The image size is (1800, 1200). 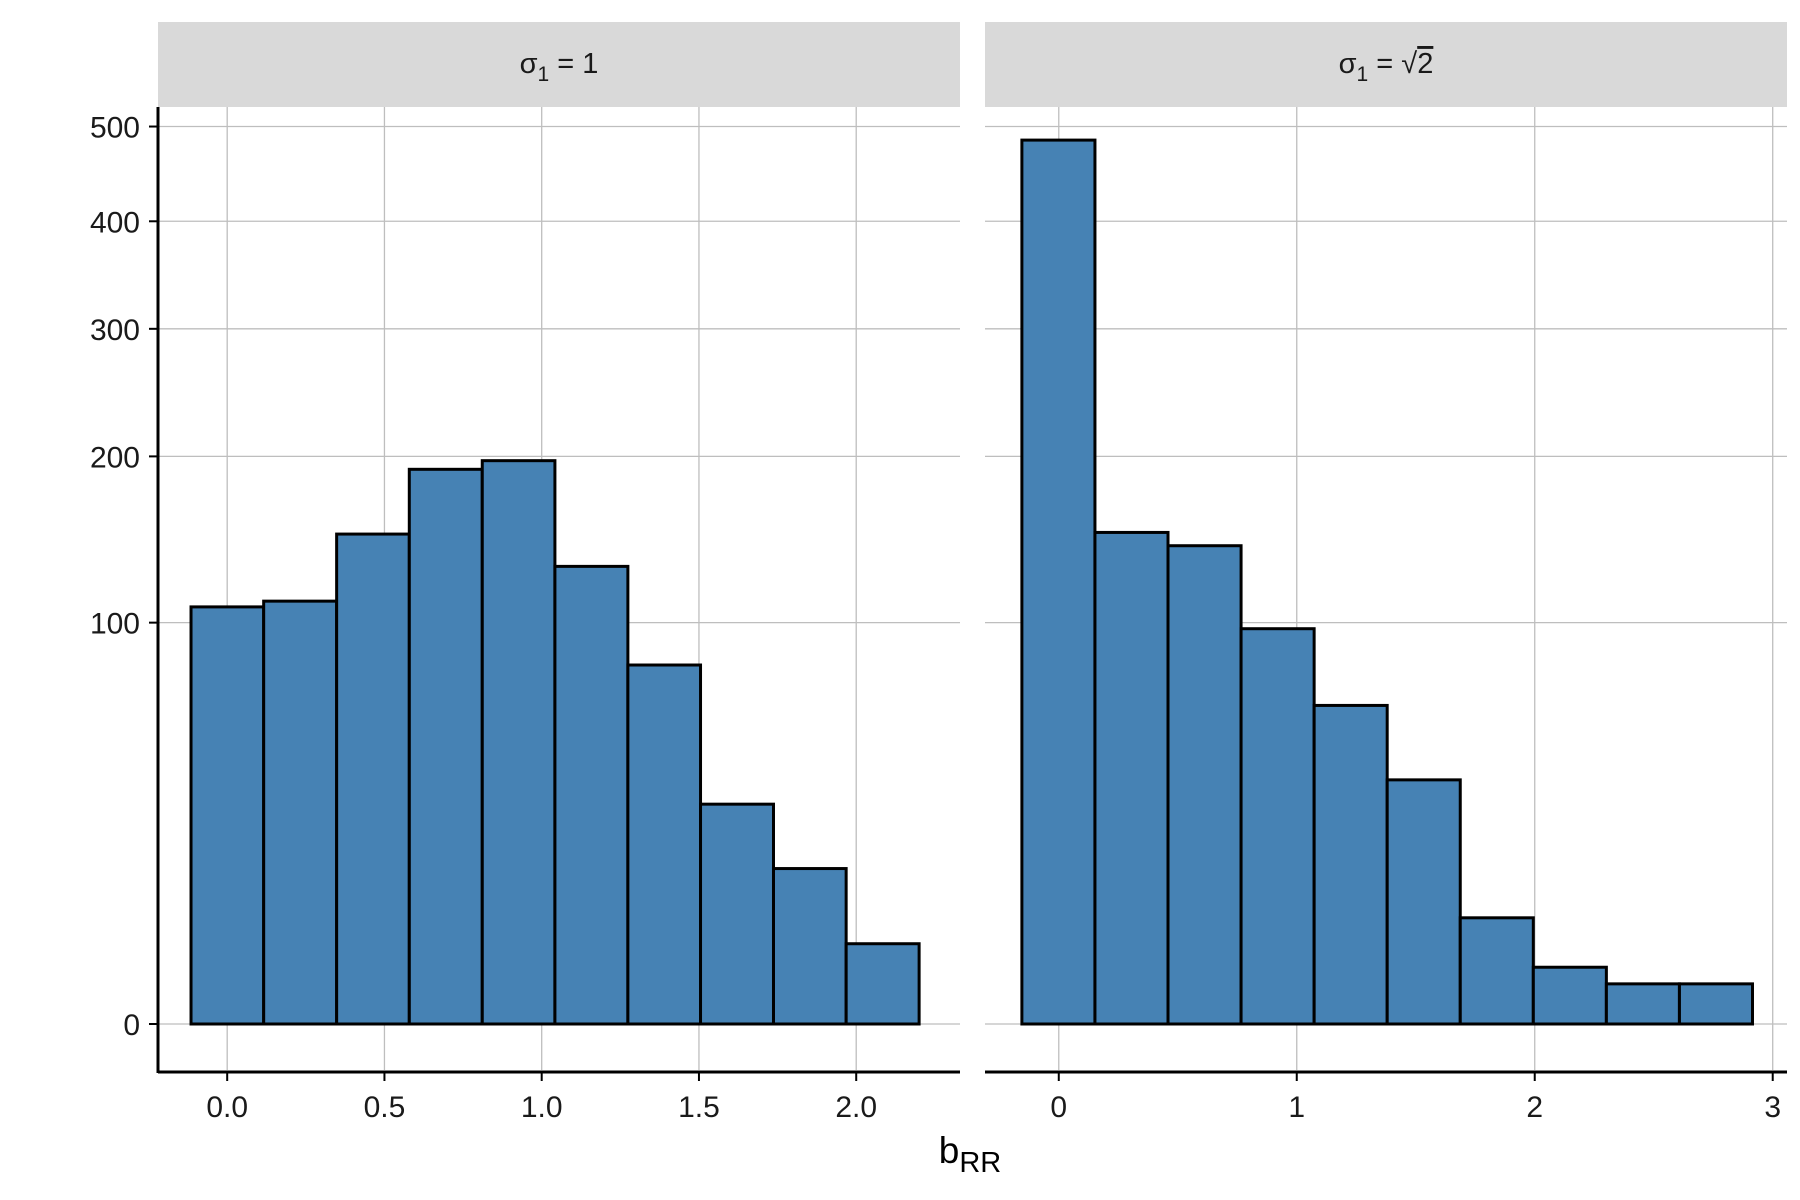 What do you see at coordinates (115, 330) in the screenshot?
I see `y-tick-label: 300` at bounding box center [115, 330].